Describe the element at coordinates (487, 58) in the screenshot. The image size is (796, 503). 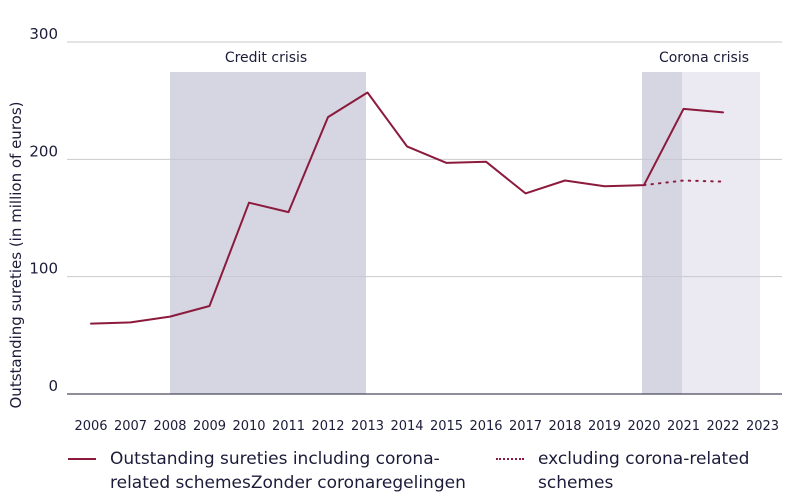
I see `period-annotations: Credit crisis Corona crisis` at that location.